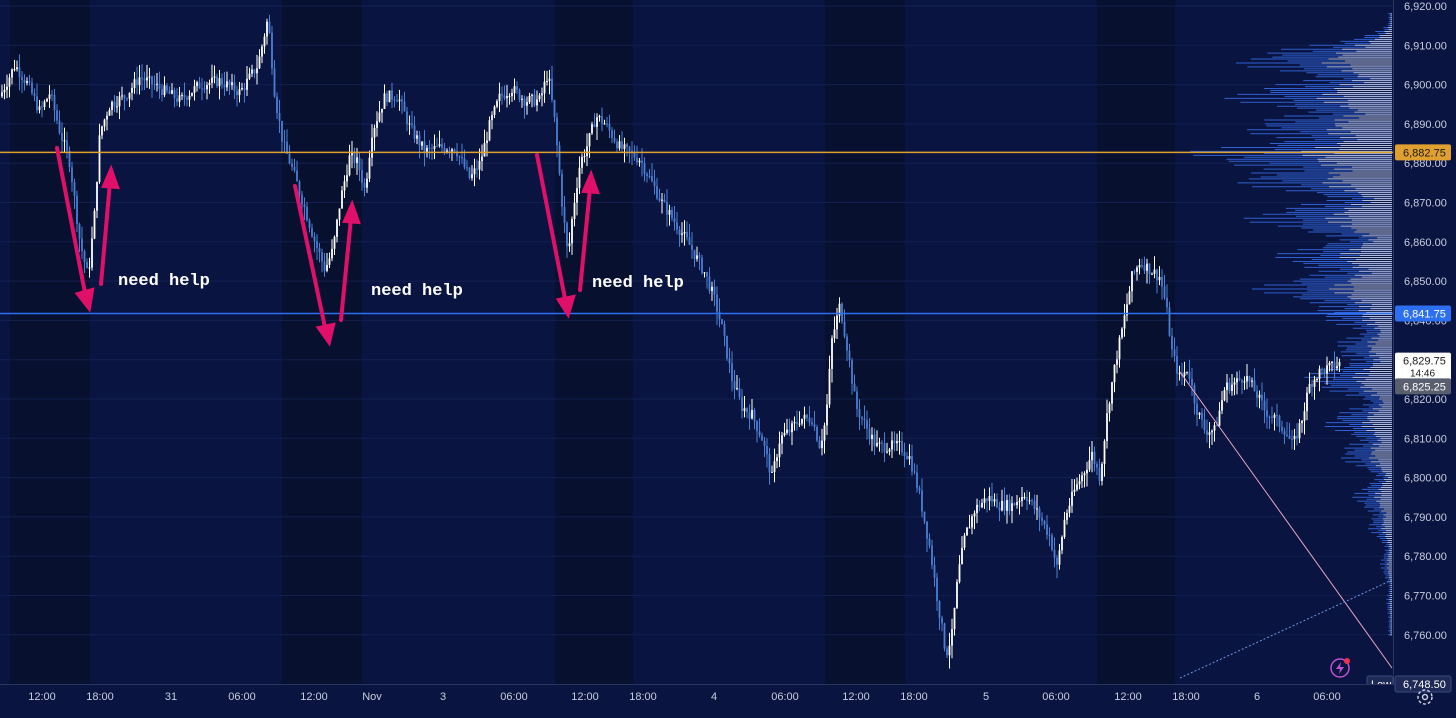  I want to click on settings-gear-icon, so click(1425, 697).